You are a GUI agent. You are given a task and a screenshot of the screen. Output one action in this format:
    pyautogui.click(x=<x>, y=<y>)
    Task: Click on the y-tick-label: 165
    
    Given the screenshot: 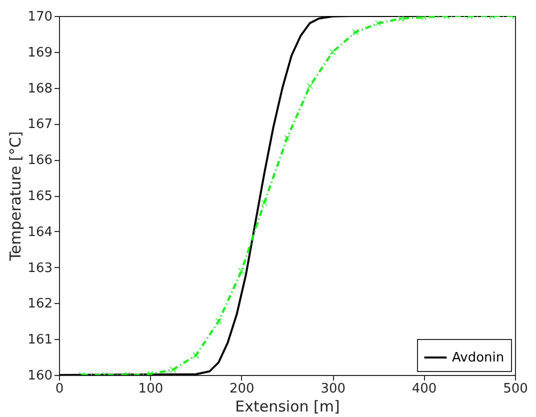 What is the action you would take?
    pyautogui.click(x=40, y=196)
    